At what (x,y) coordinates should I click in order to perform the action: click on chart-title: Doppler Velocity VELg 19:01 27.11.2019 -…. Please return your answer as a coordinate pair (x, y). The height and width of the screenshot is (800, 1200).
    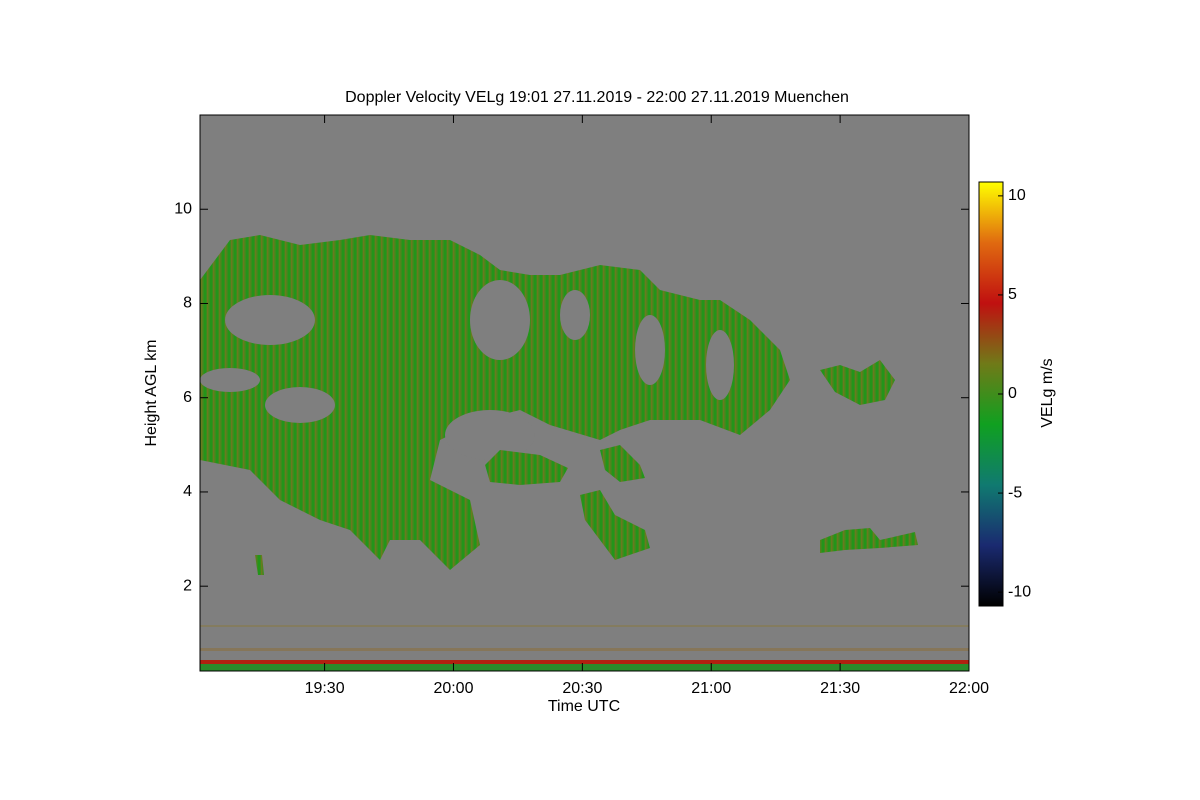
    Looking at the image, I should click on (597, 97).